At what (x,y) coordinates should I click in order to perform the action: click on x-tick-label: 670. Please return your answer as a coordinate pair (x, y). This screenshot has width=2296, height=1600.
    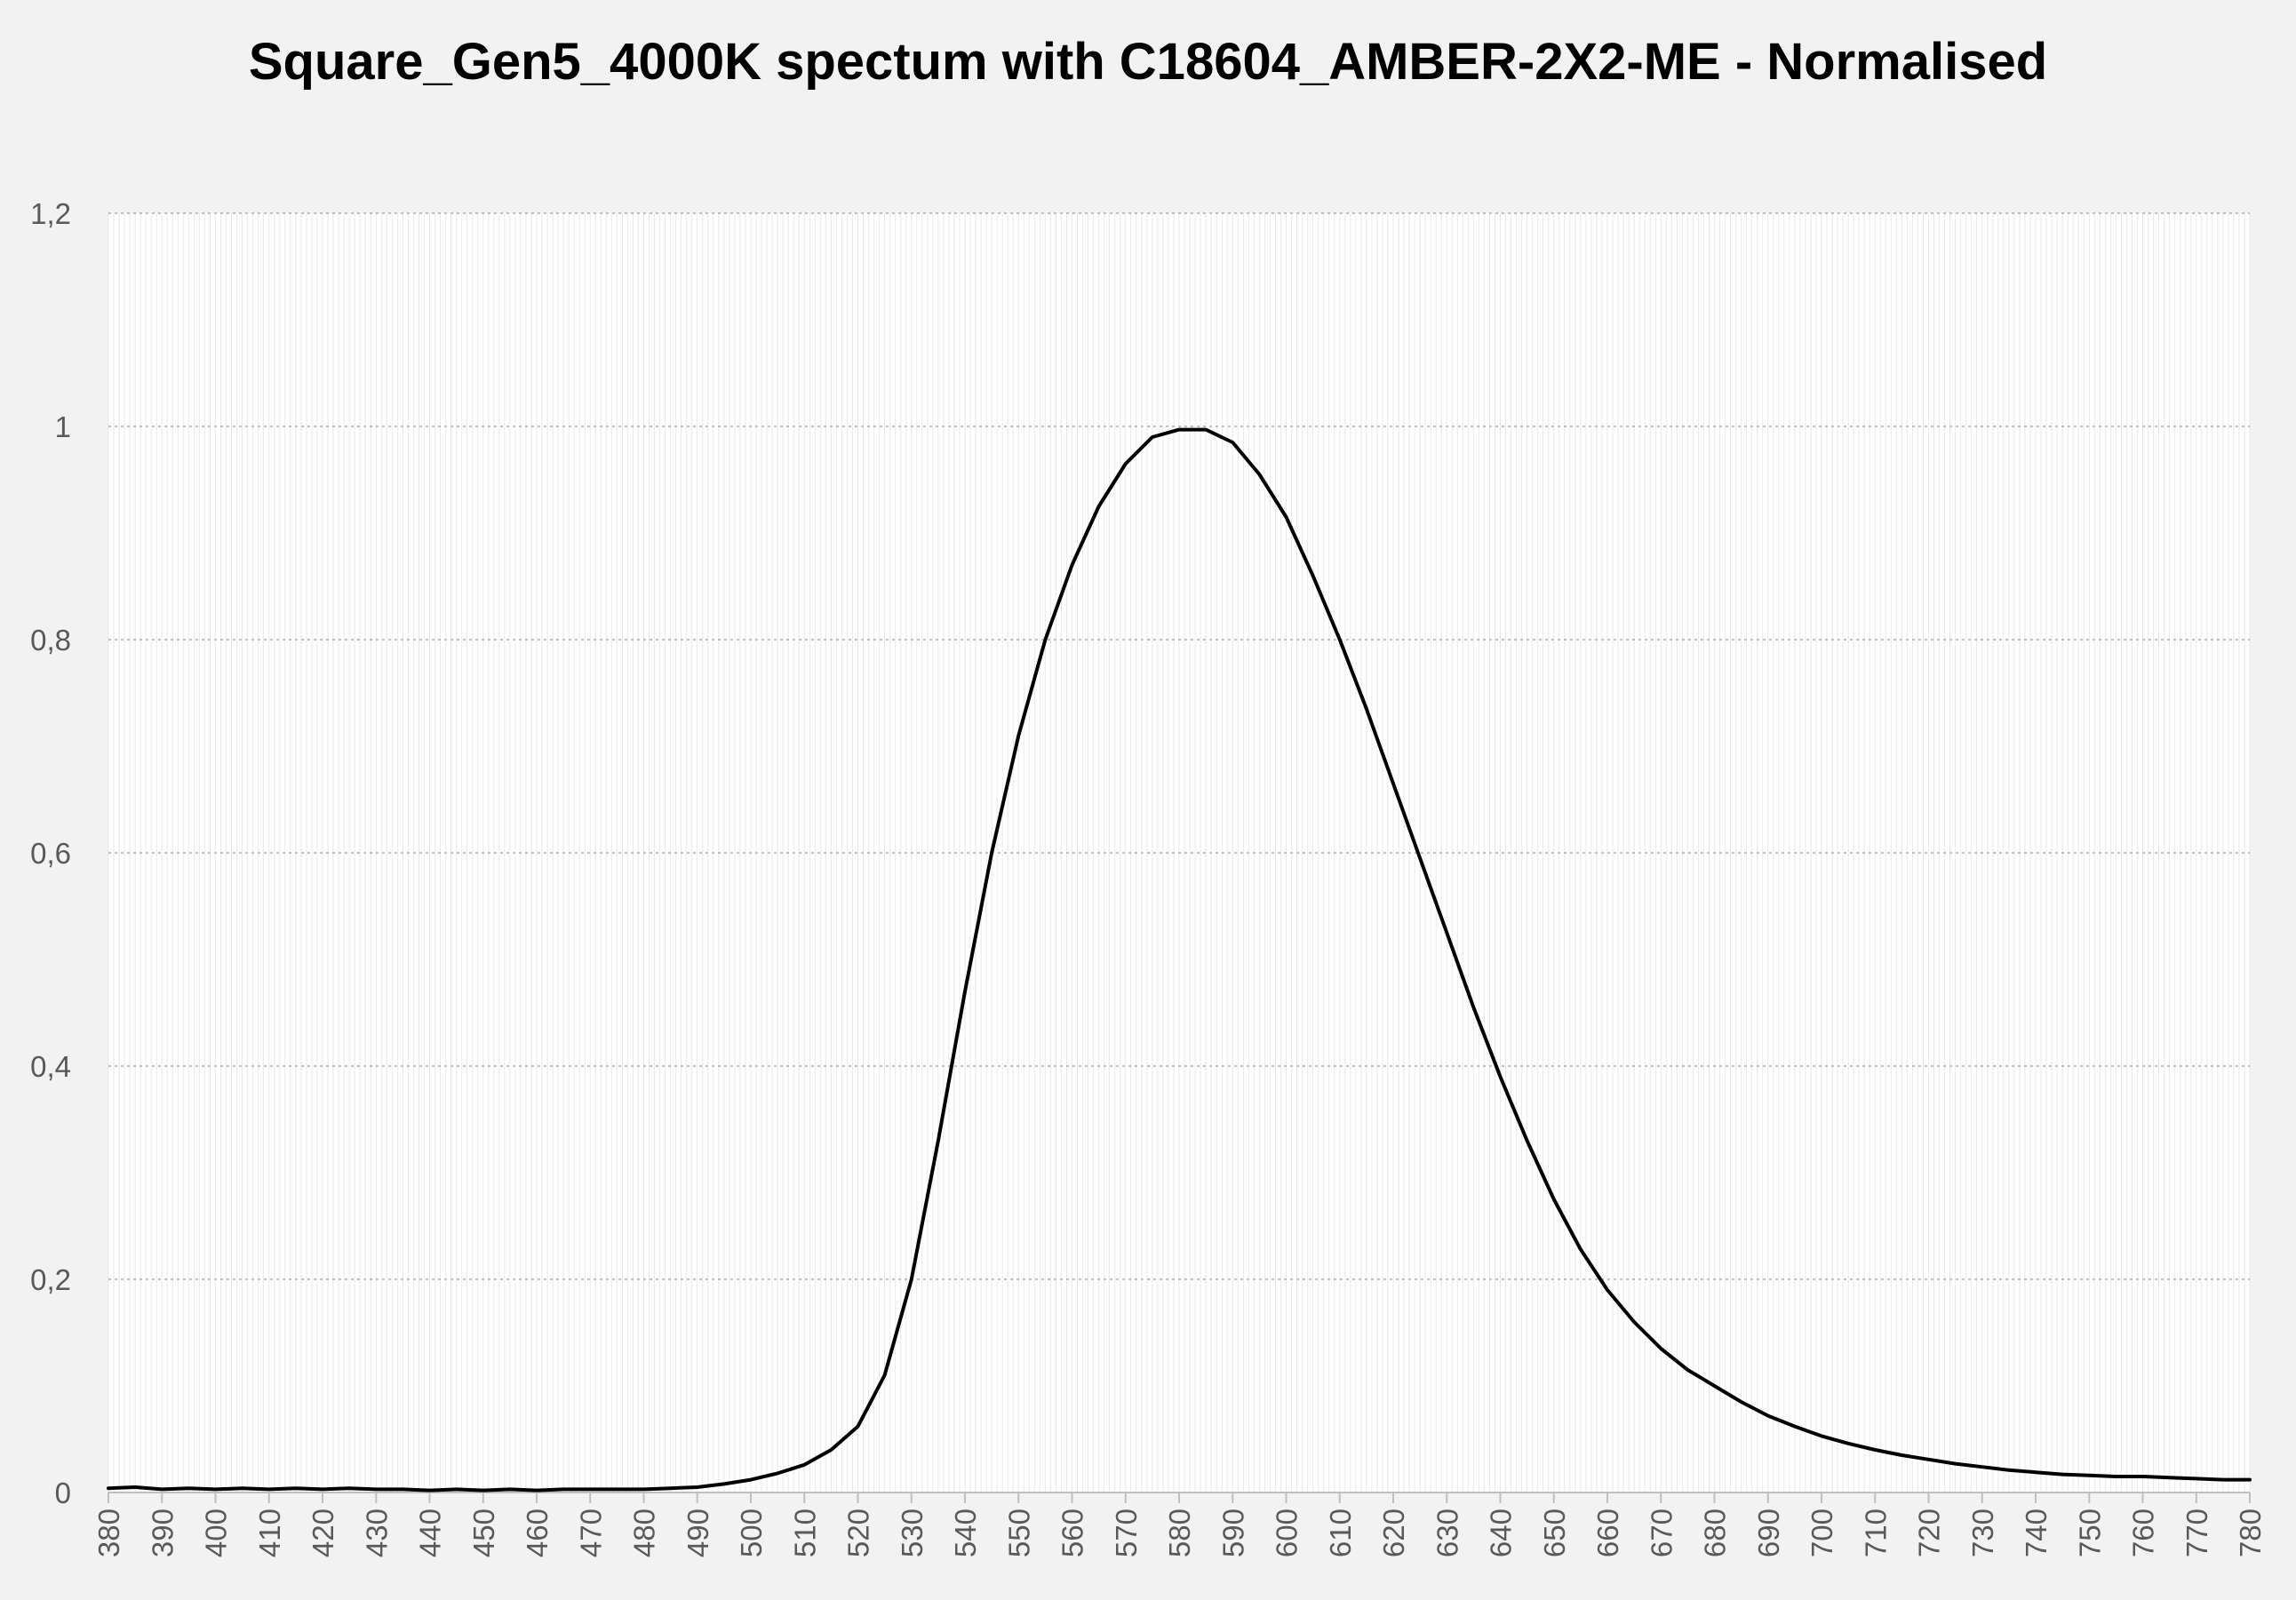
    Looking at the image, I should click on (1662, 1532).